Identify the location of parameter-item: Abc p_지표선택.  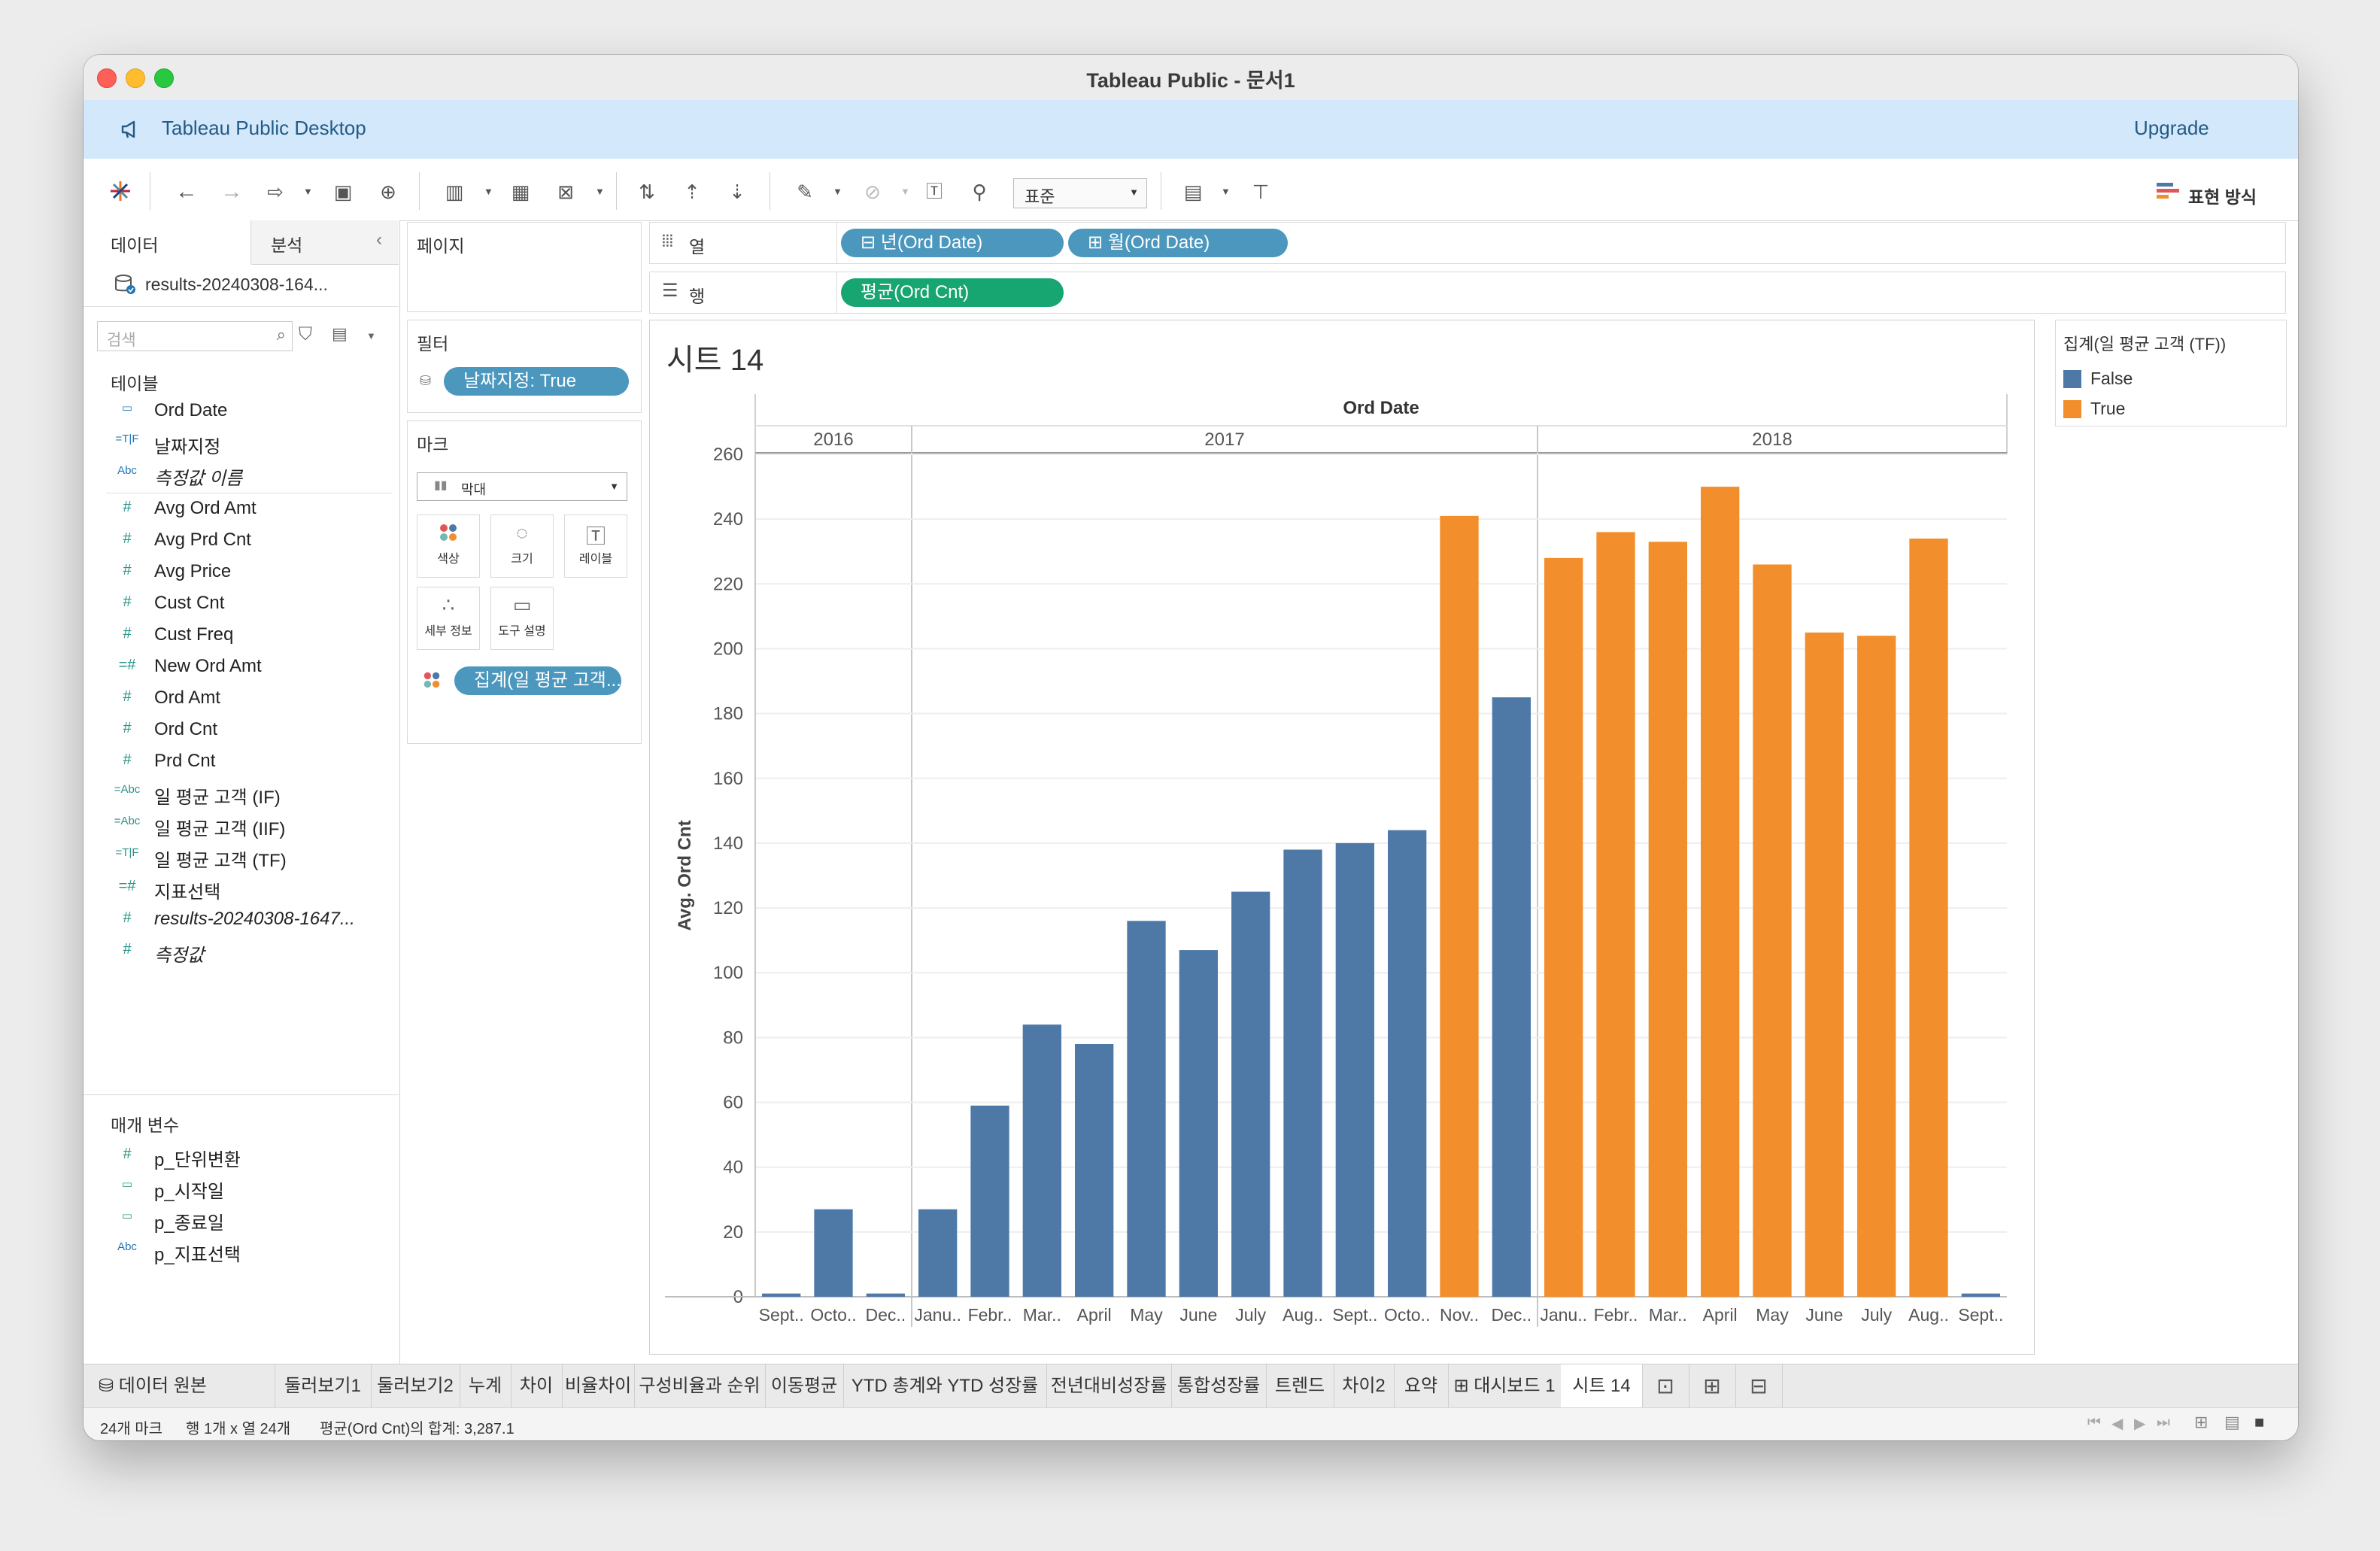
(237, 1251).